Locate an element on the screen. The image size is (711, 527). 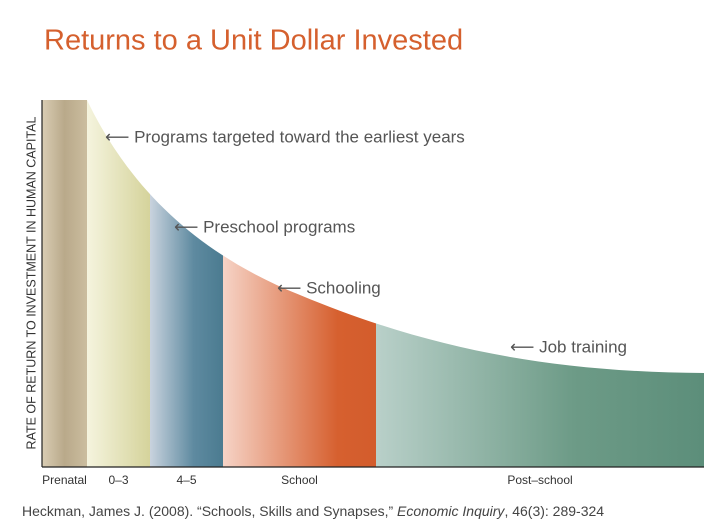
x-tick-label: Prenatal is located at coordinates (64, 480).